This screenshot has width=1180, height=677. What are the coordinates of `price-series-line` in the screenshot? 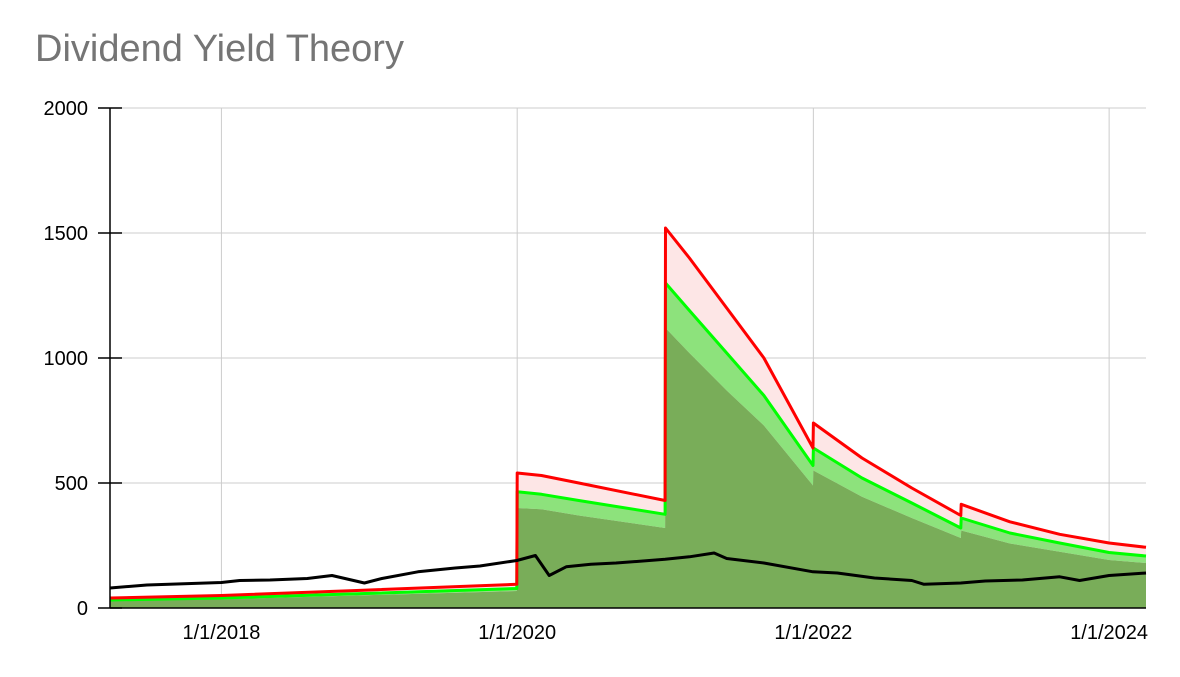 It's located at (628, 570).